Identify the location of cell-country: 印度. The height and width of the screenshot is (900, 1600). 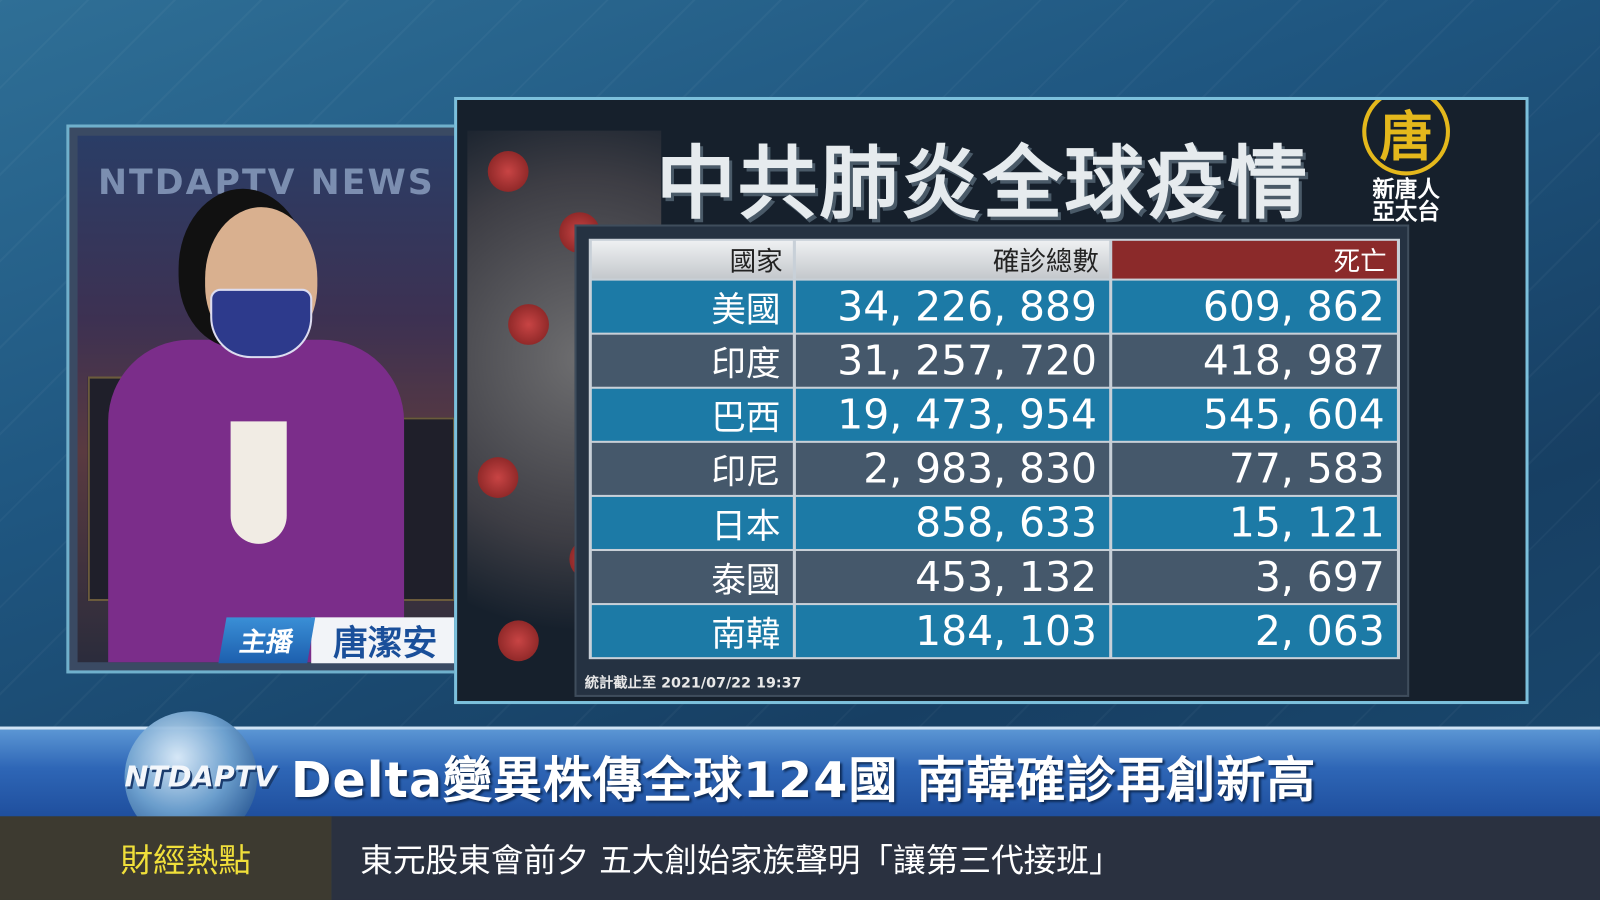
(692, 360).